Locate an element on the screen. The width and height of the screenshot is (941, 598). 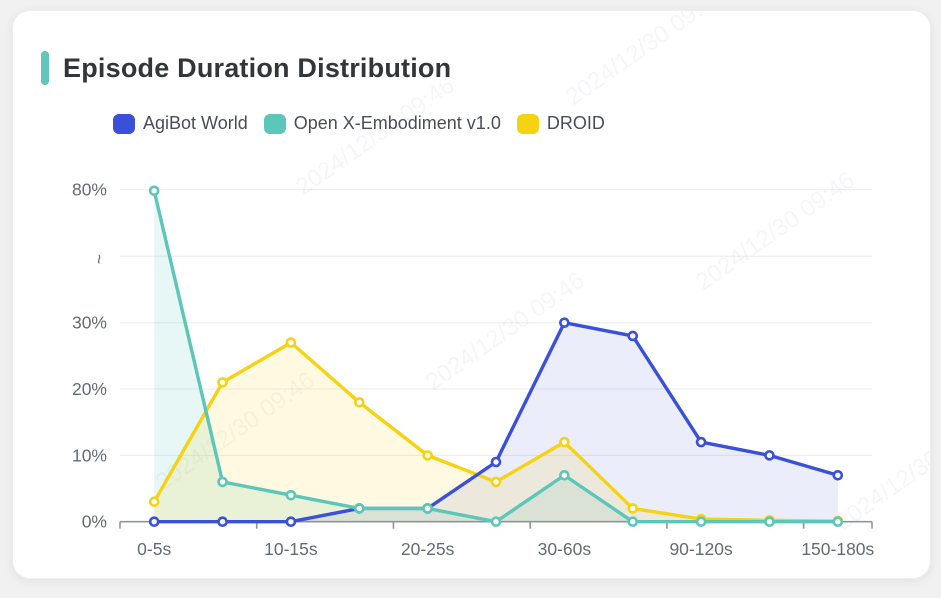
y-axis-tick-label: 20% is located at coordinates (89, 389).